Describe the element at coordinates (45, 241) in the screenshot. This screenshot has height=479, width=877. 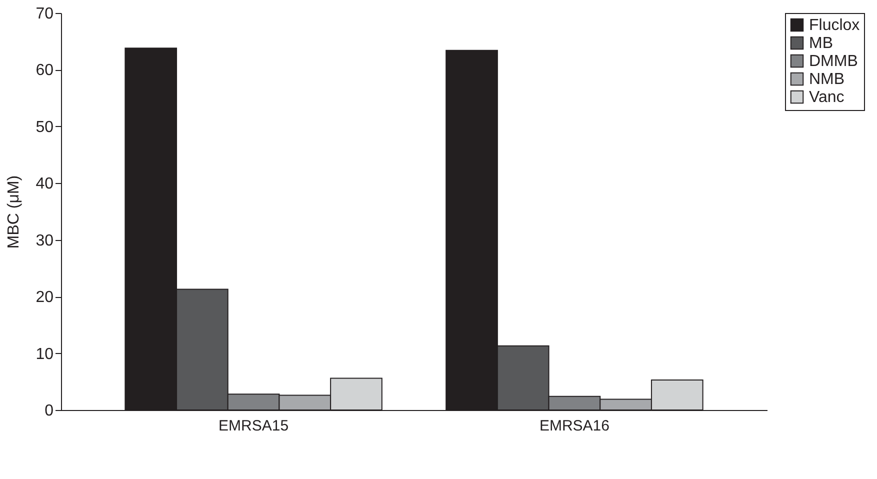
I see `y-tick-label: 30` at that location.